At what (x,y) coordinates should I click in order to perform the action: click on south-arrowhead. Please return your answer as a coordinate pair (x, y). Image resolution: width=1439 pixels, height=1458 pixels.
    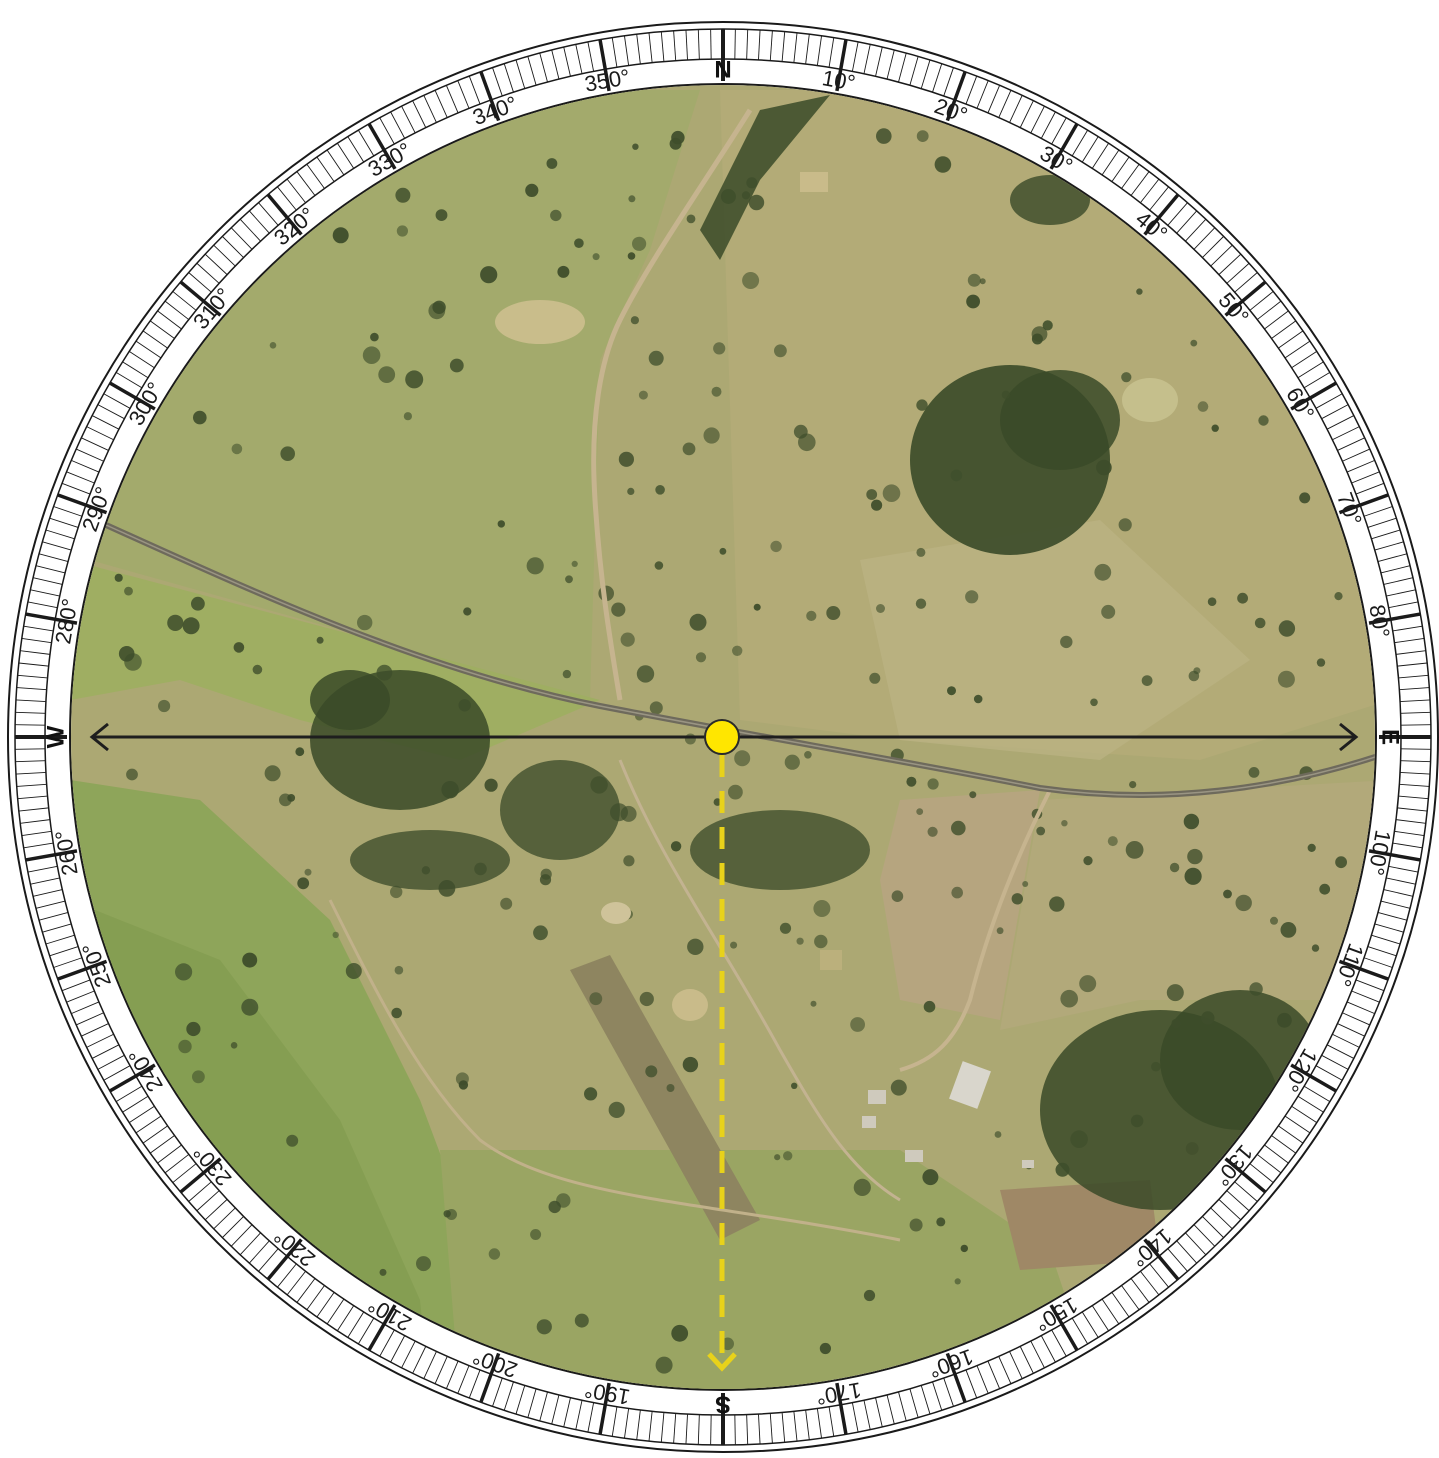
    Looking at the image, I should click on (722, 1362).